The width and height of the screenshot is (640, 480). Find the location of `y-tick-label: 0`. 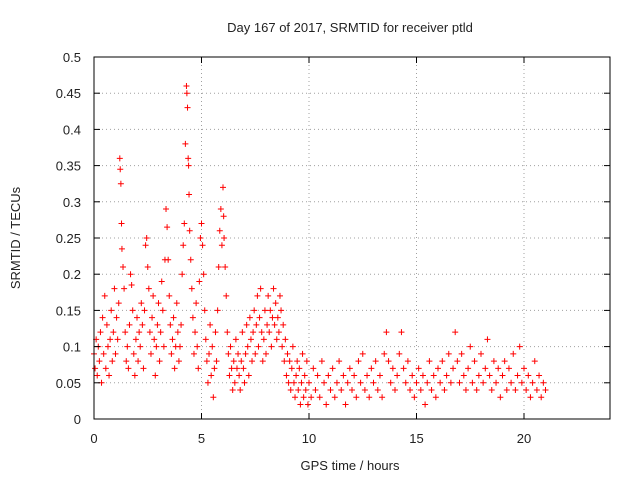

y-tick-label: 0 is located at coordinates (77, 419).